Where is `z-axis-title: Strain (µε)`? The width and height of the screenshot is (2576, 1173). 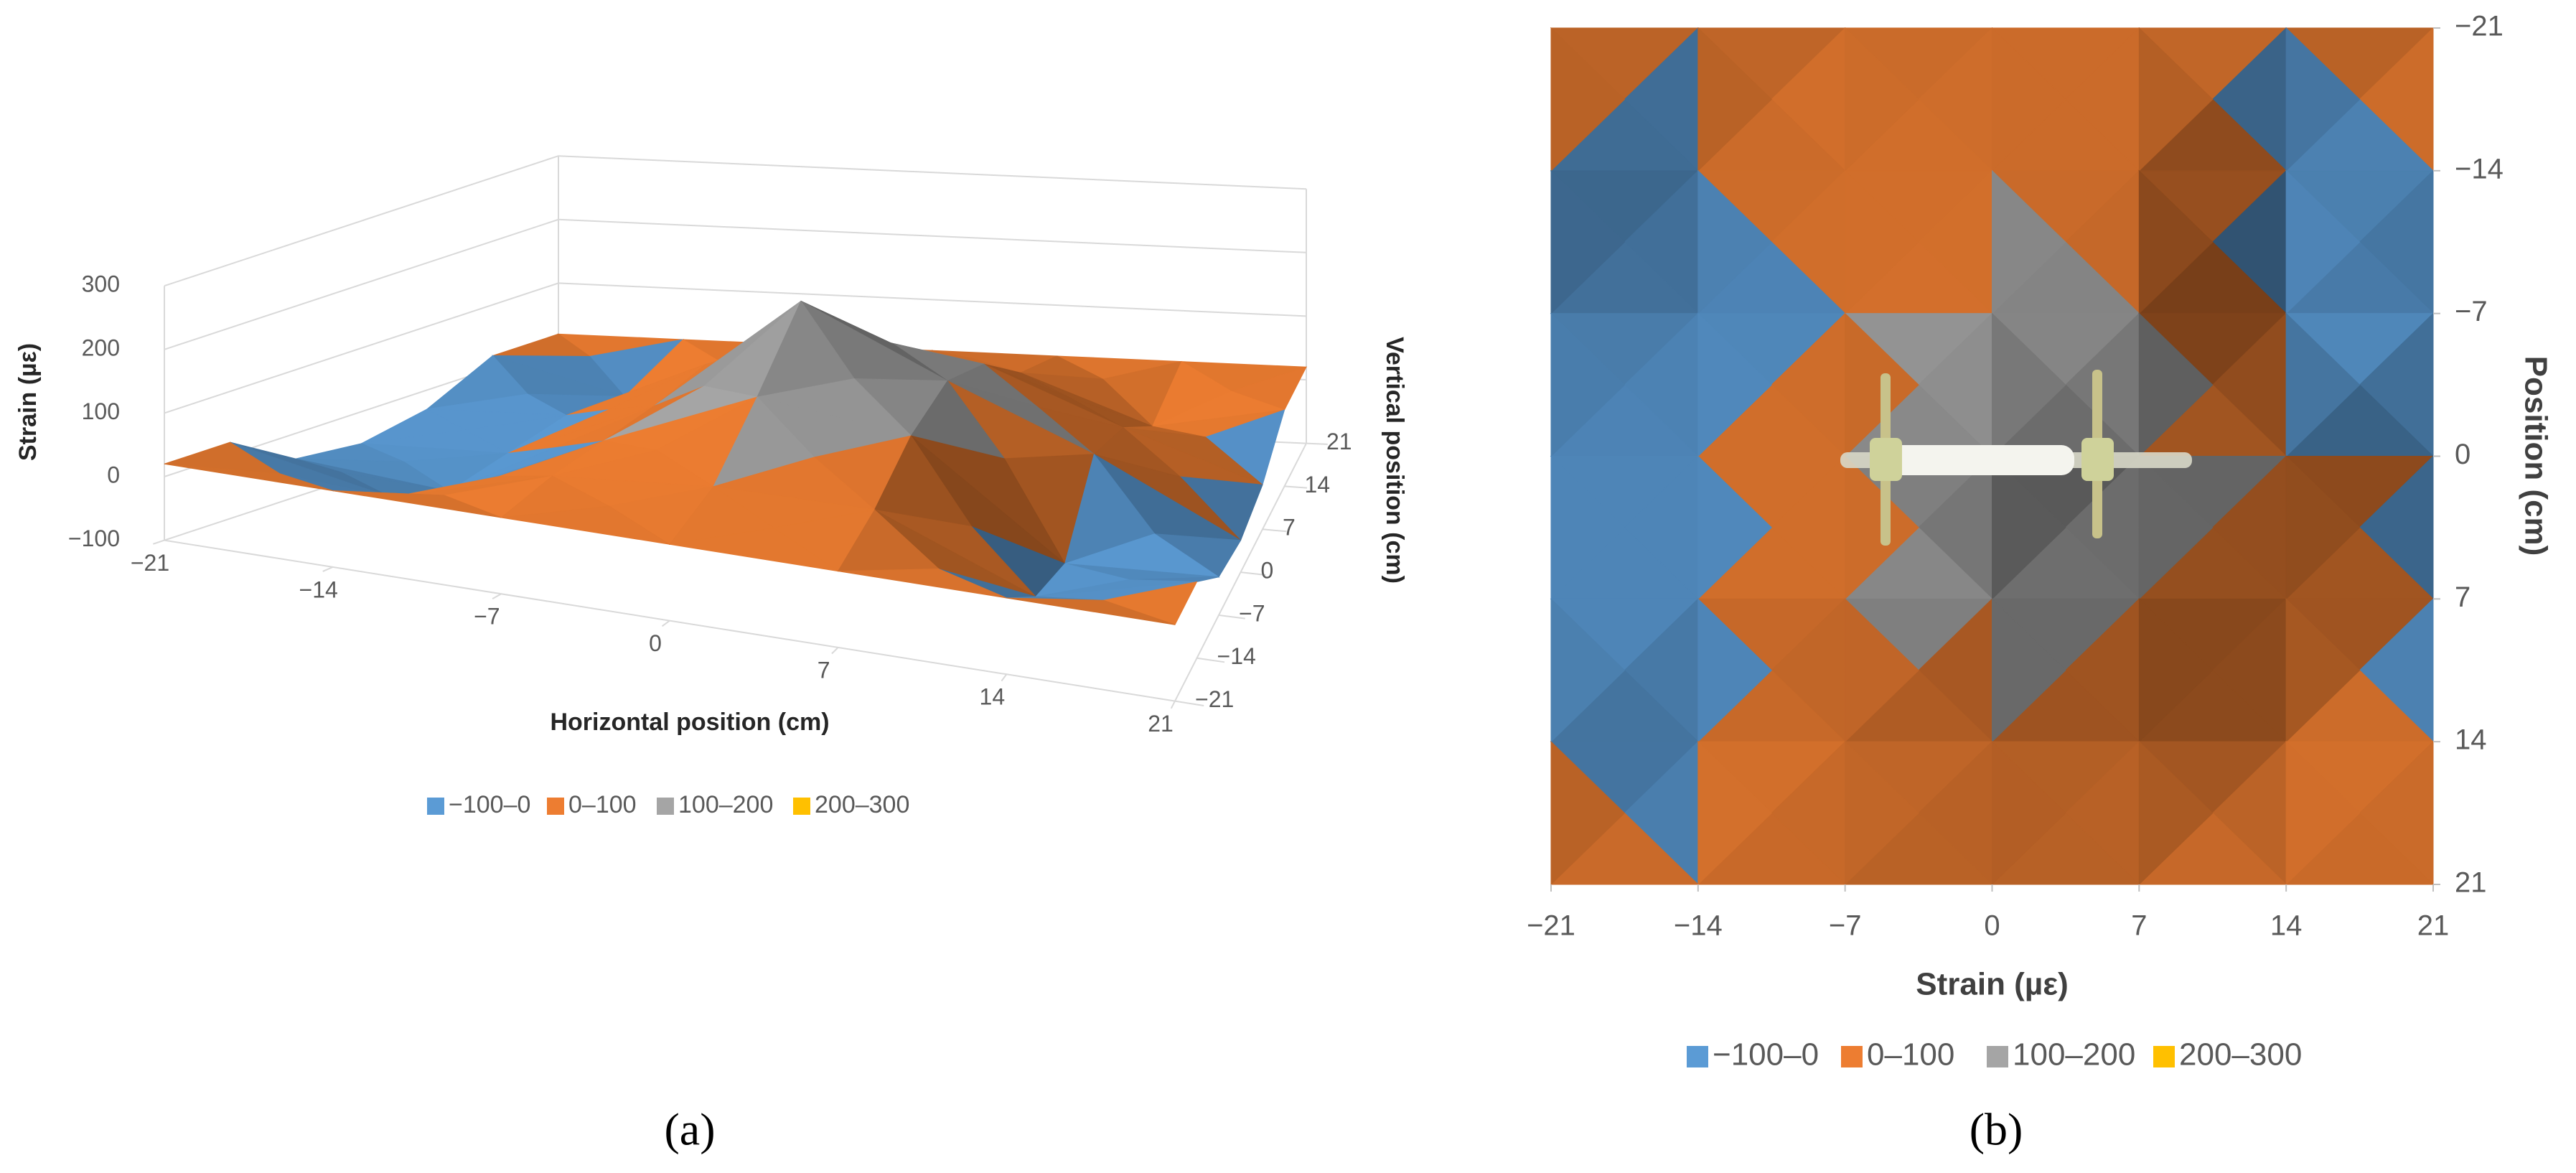
z-axis-title: Strain (µε) is located at coordinates (28, 402).